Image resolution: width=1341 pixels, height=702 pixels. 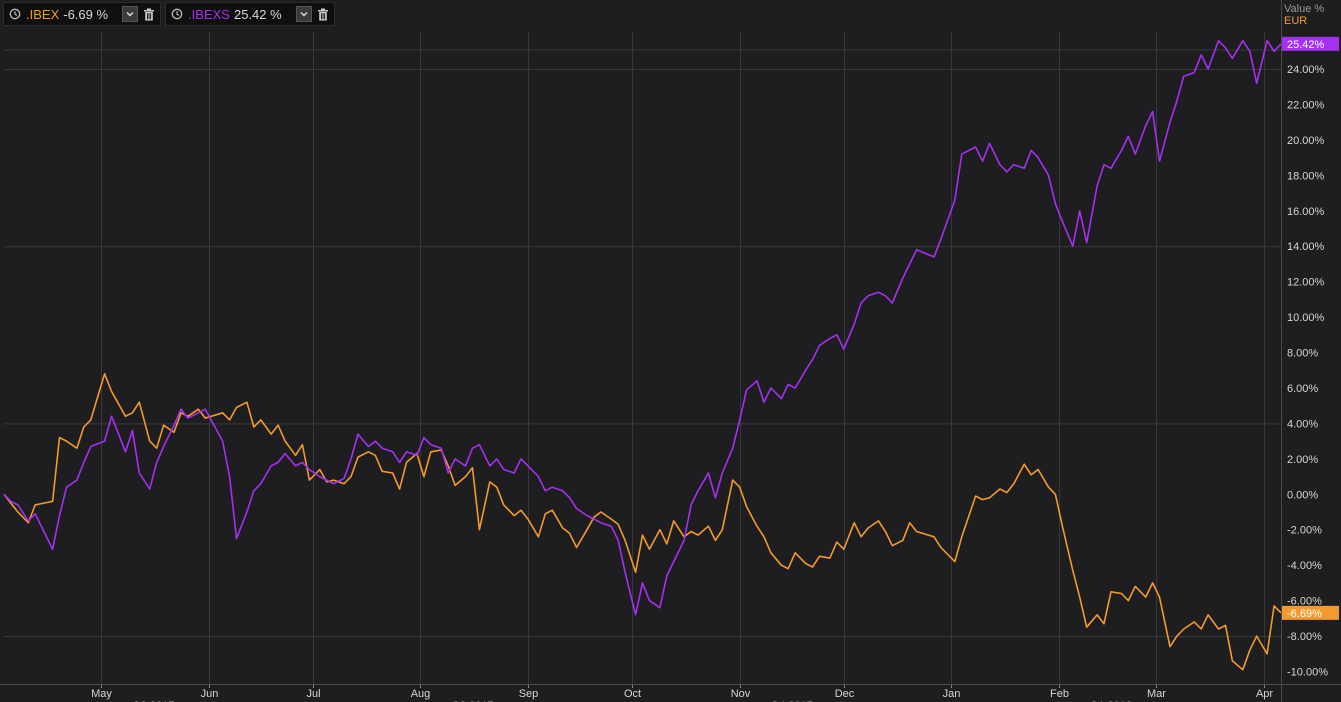 I want to click on axis-unit-header: Value % EUR, so click(x=1304, y=15).